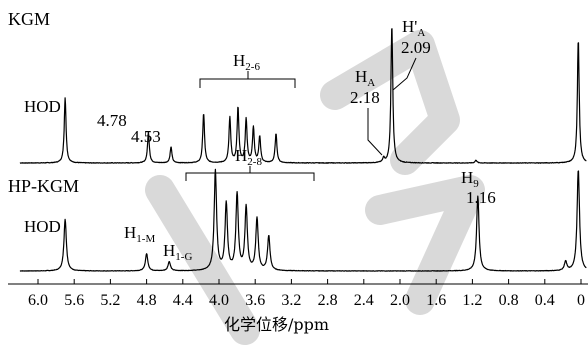 This screenshot has width=588, height=345. I want to click on kgm-ha-prime-value: 2.09, so click(416, 47).